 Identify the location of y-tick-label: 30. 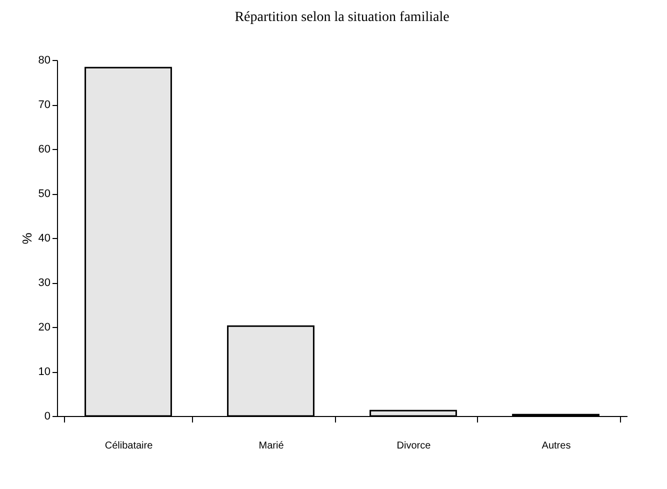
(44, 283).